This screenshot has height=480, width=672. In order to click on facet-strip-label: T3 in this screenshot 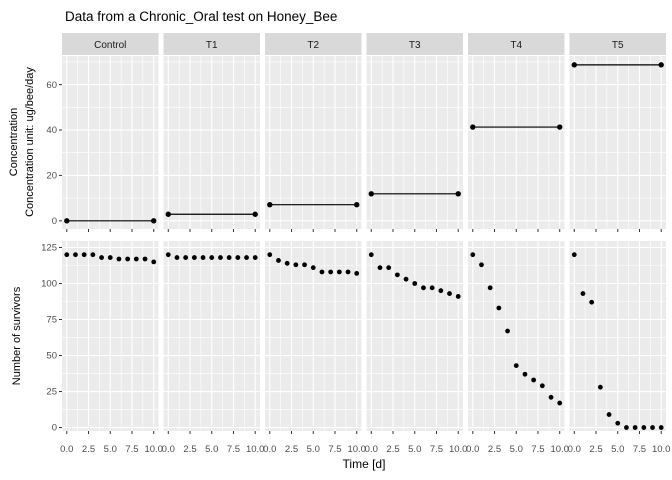, I will do `click(415, 45)`.